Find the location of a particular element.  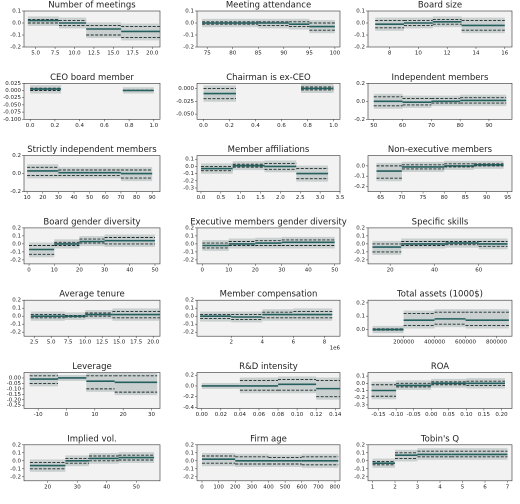

chart-title: Number of meetings is located at coordinates (92, 6).